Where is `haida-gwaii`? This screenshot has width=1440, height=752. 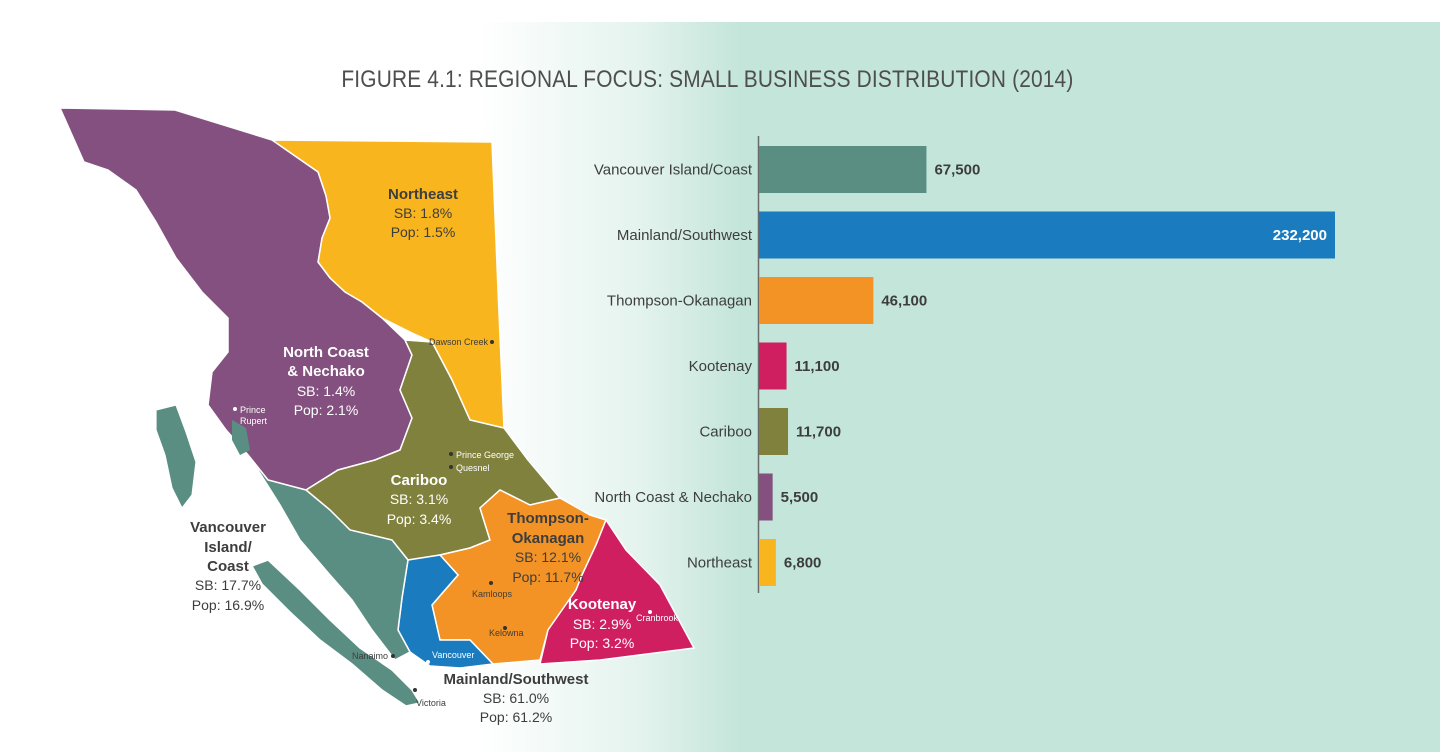
haida-gwaii is located at coordinates (176, 457).